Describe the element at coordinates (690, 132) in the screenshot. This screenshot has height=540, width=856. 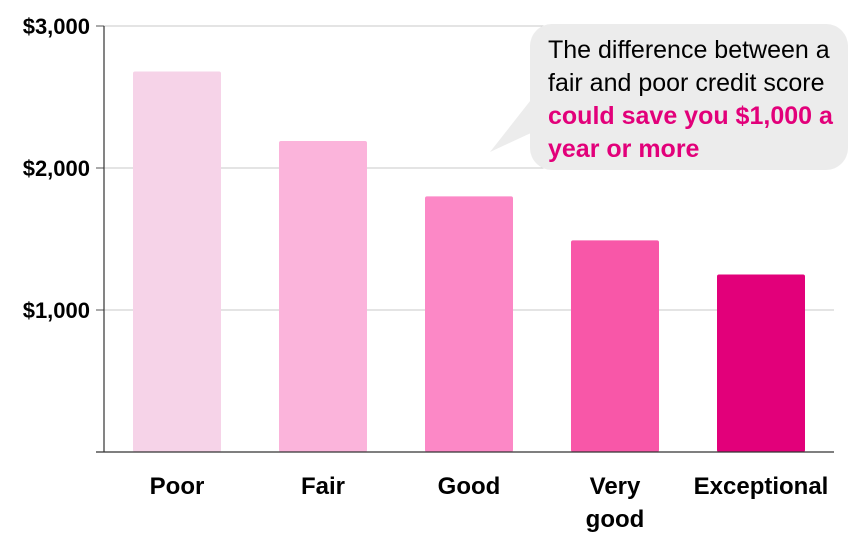
I see `callout-highlight-text: could save you $1,000 a year or more` at that location.